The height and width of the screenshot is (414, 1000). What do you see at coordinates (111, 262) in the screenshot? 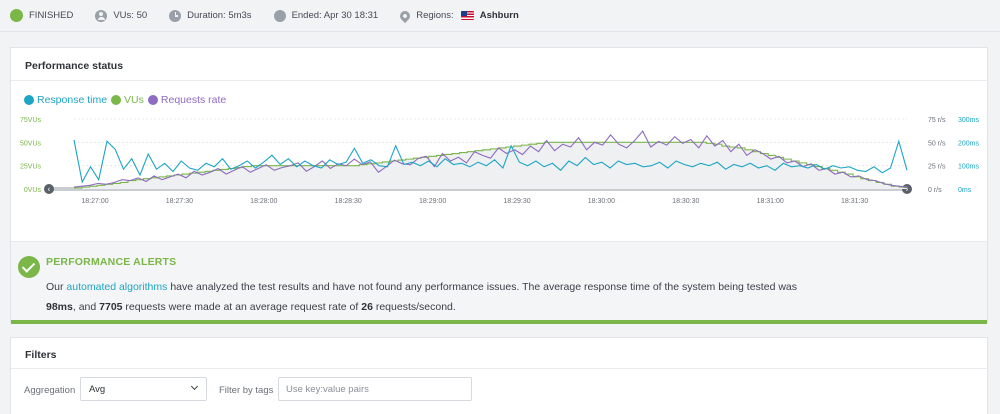
I see `performance-alerts-title: PERFORMANCE ALERTS` at bounding box center [111, 262].